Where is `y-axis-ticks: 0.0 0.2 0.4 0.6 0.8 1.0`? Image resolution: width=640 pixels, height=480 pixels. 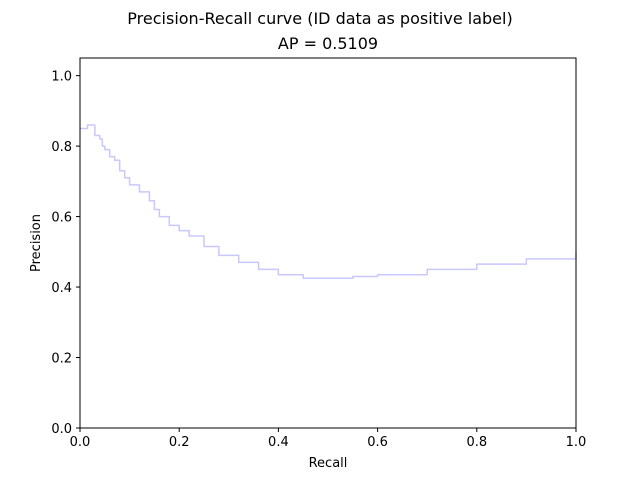
y-axis-ticks: 0.0 0.2 0.4 0.6 0.8 1.0 is located at coordinates (65, 253).